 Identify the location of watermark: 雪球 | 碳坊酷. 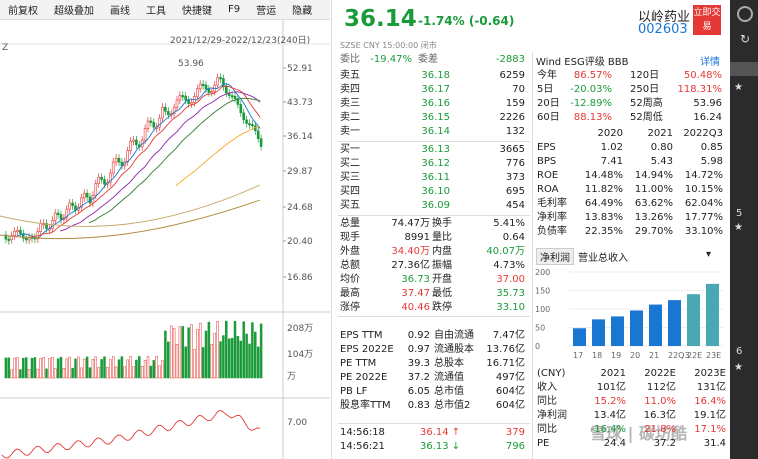
(638, 433).